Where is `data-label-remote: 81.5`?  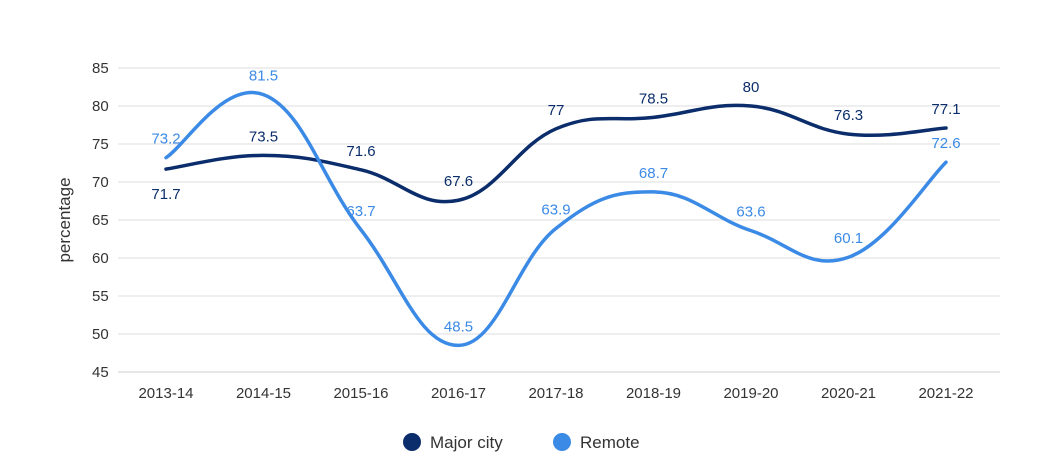
data-label-remote: 81.5 is located at coordinates (263, 76).